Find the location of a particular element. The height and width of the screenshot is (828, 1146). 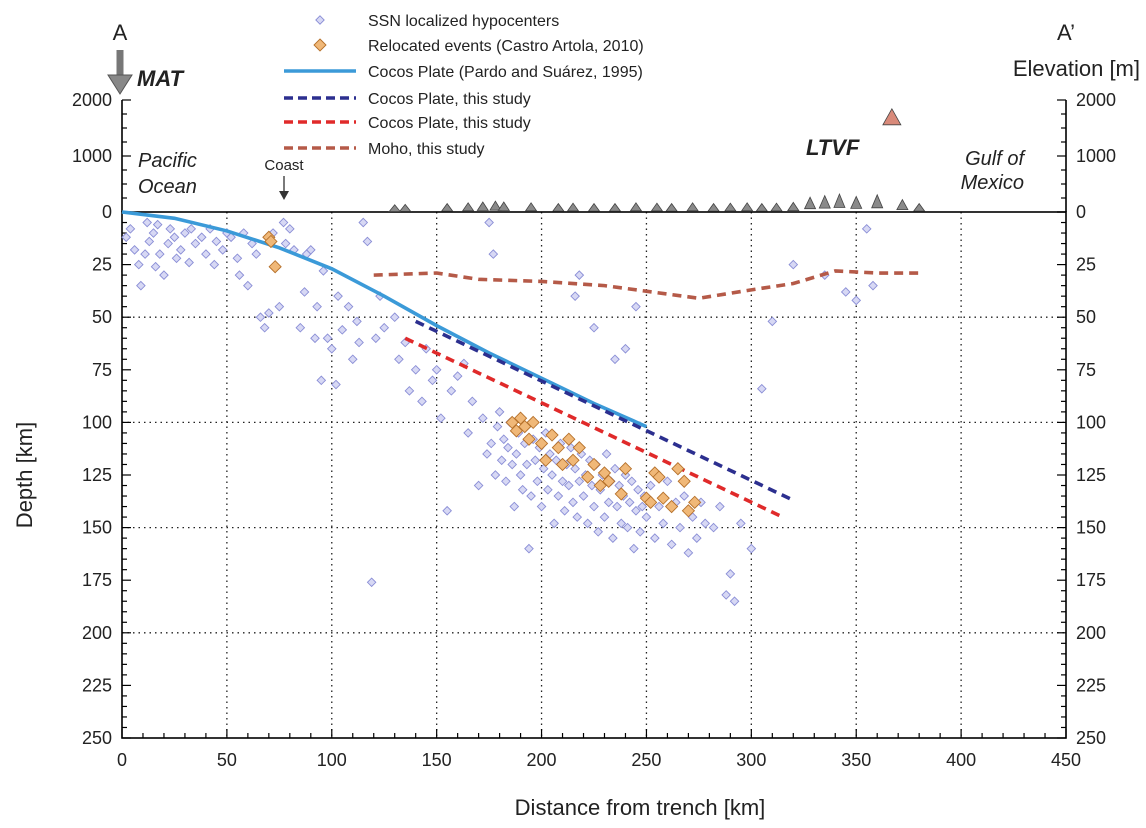

x-tick-label: 450 is located at coordinates (1066, 760).